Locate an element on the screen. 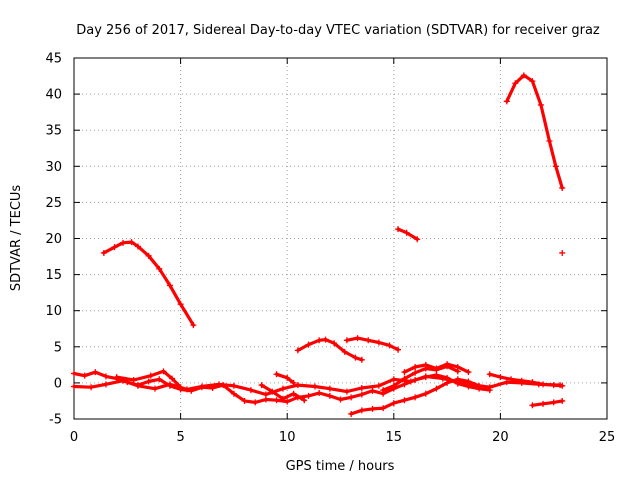  series-low-band-i is located at coordinates (526, 380).